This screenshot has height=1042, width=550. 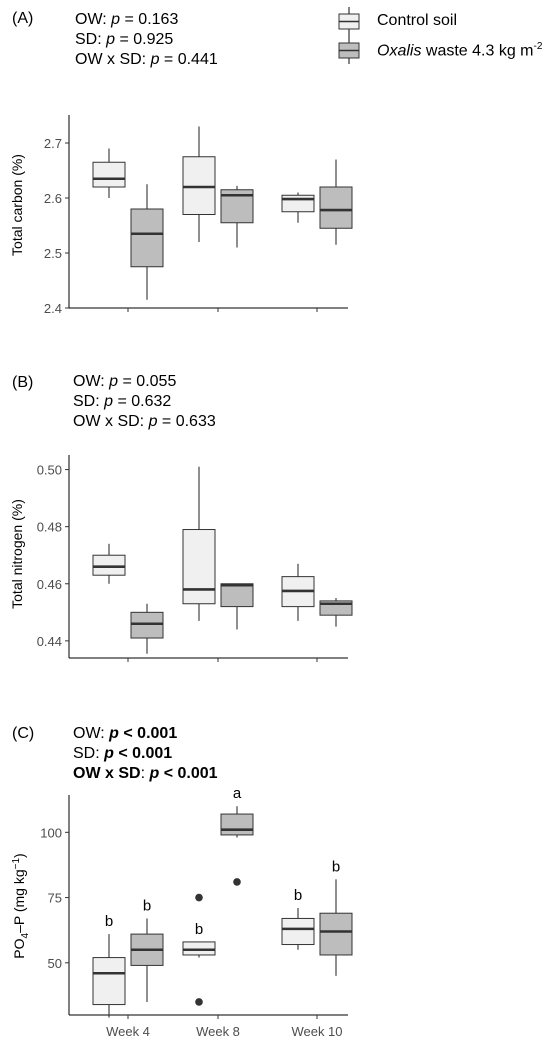 What do you see at coordinates (316, 1031) in the screenshot?
I see `x-tick-label: Week 10` at bounding box center [316, 1031].